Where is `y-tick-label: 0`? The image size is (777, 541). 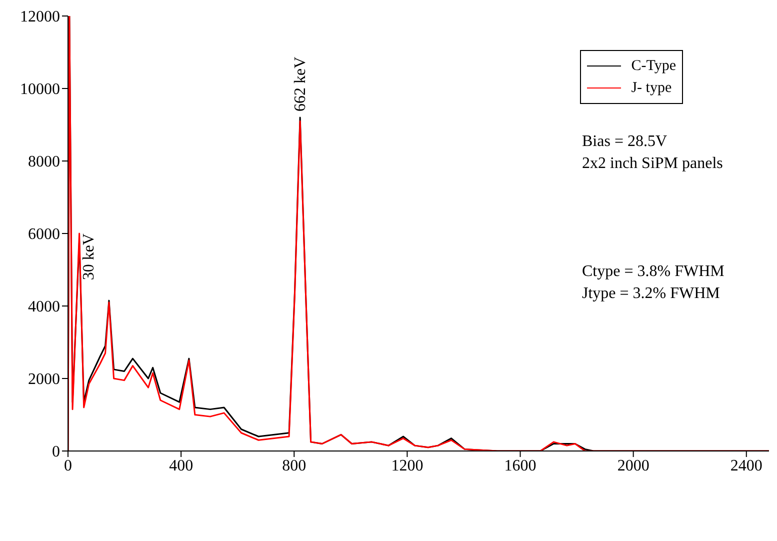
y-tick-label: 0 is located at coordinates (56, 452).